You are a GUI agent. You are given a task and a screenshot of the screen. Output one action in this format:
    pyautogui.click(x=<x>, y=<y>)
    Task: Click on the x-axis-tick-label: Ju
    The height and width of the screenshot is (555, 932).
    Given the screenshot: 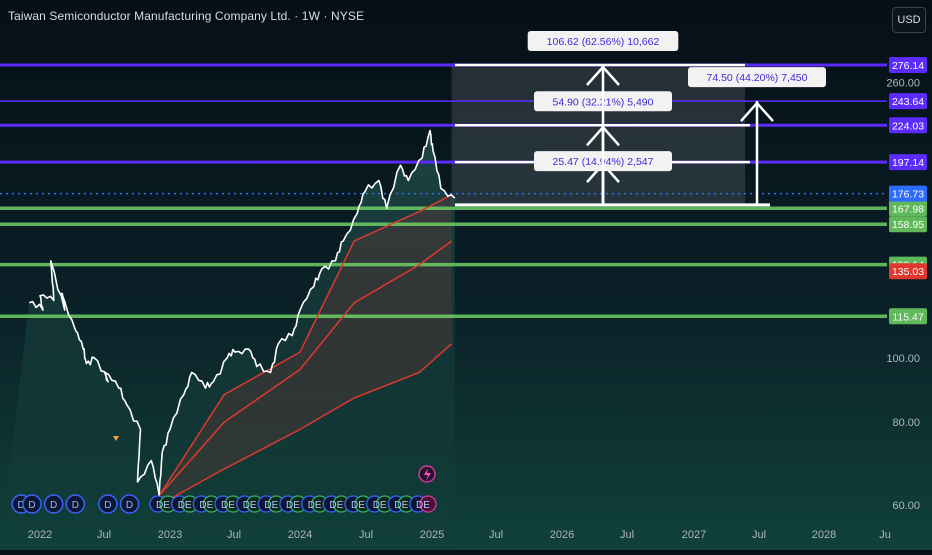 What is the action you would take?
    pyautogui.click(x=885, y=535)
    